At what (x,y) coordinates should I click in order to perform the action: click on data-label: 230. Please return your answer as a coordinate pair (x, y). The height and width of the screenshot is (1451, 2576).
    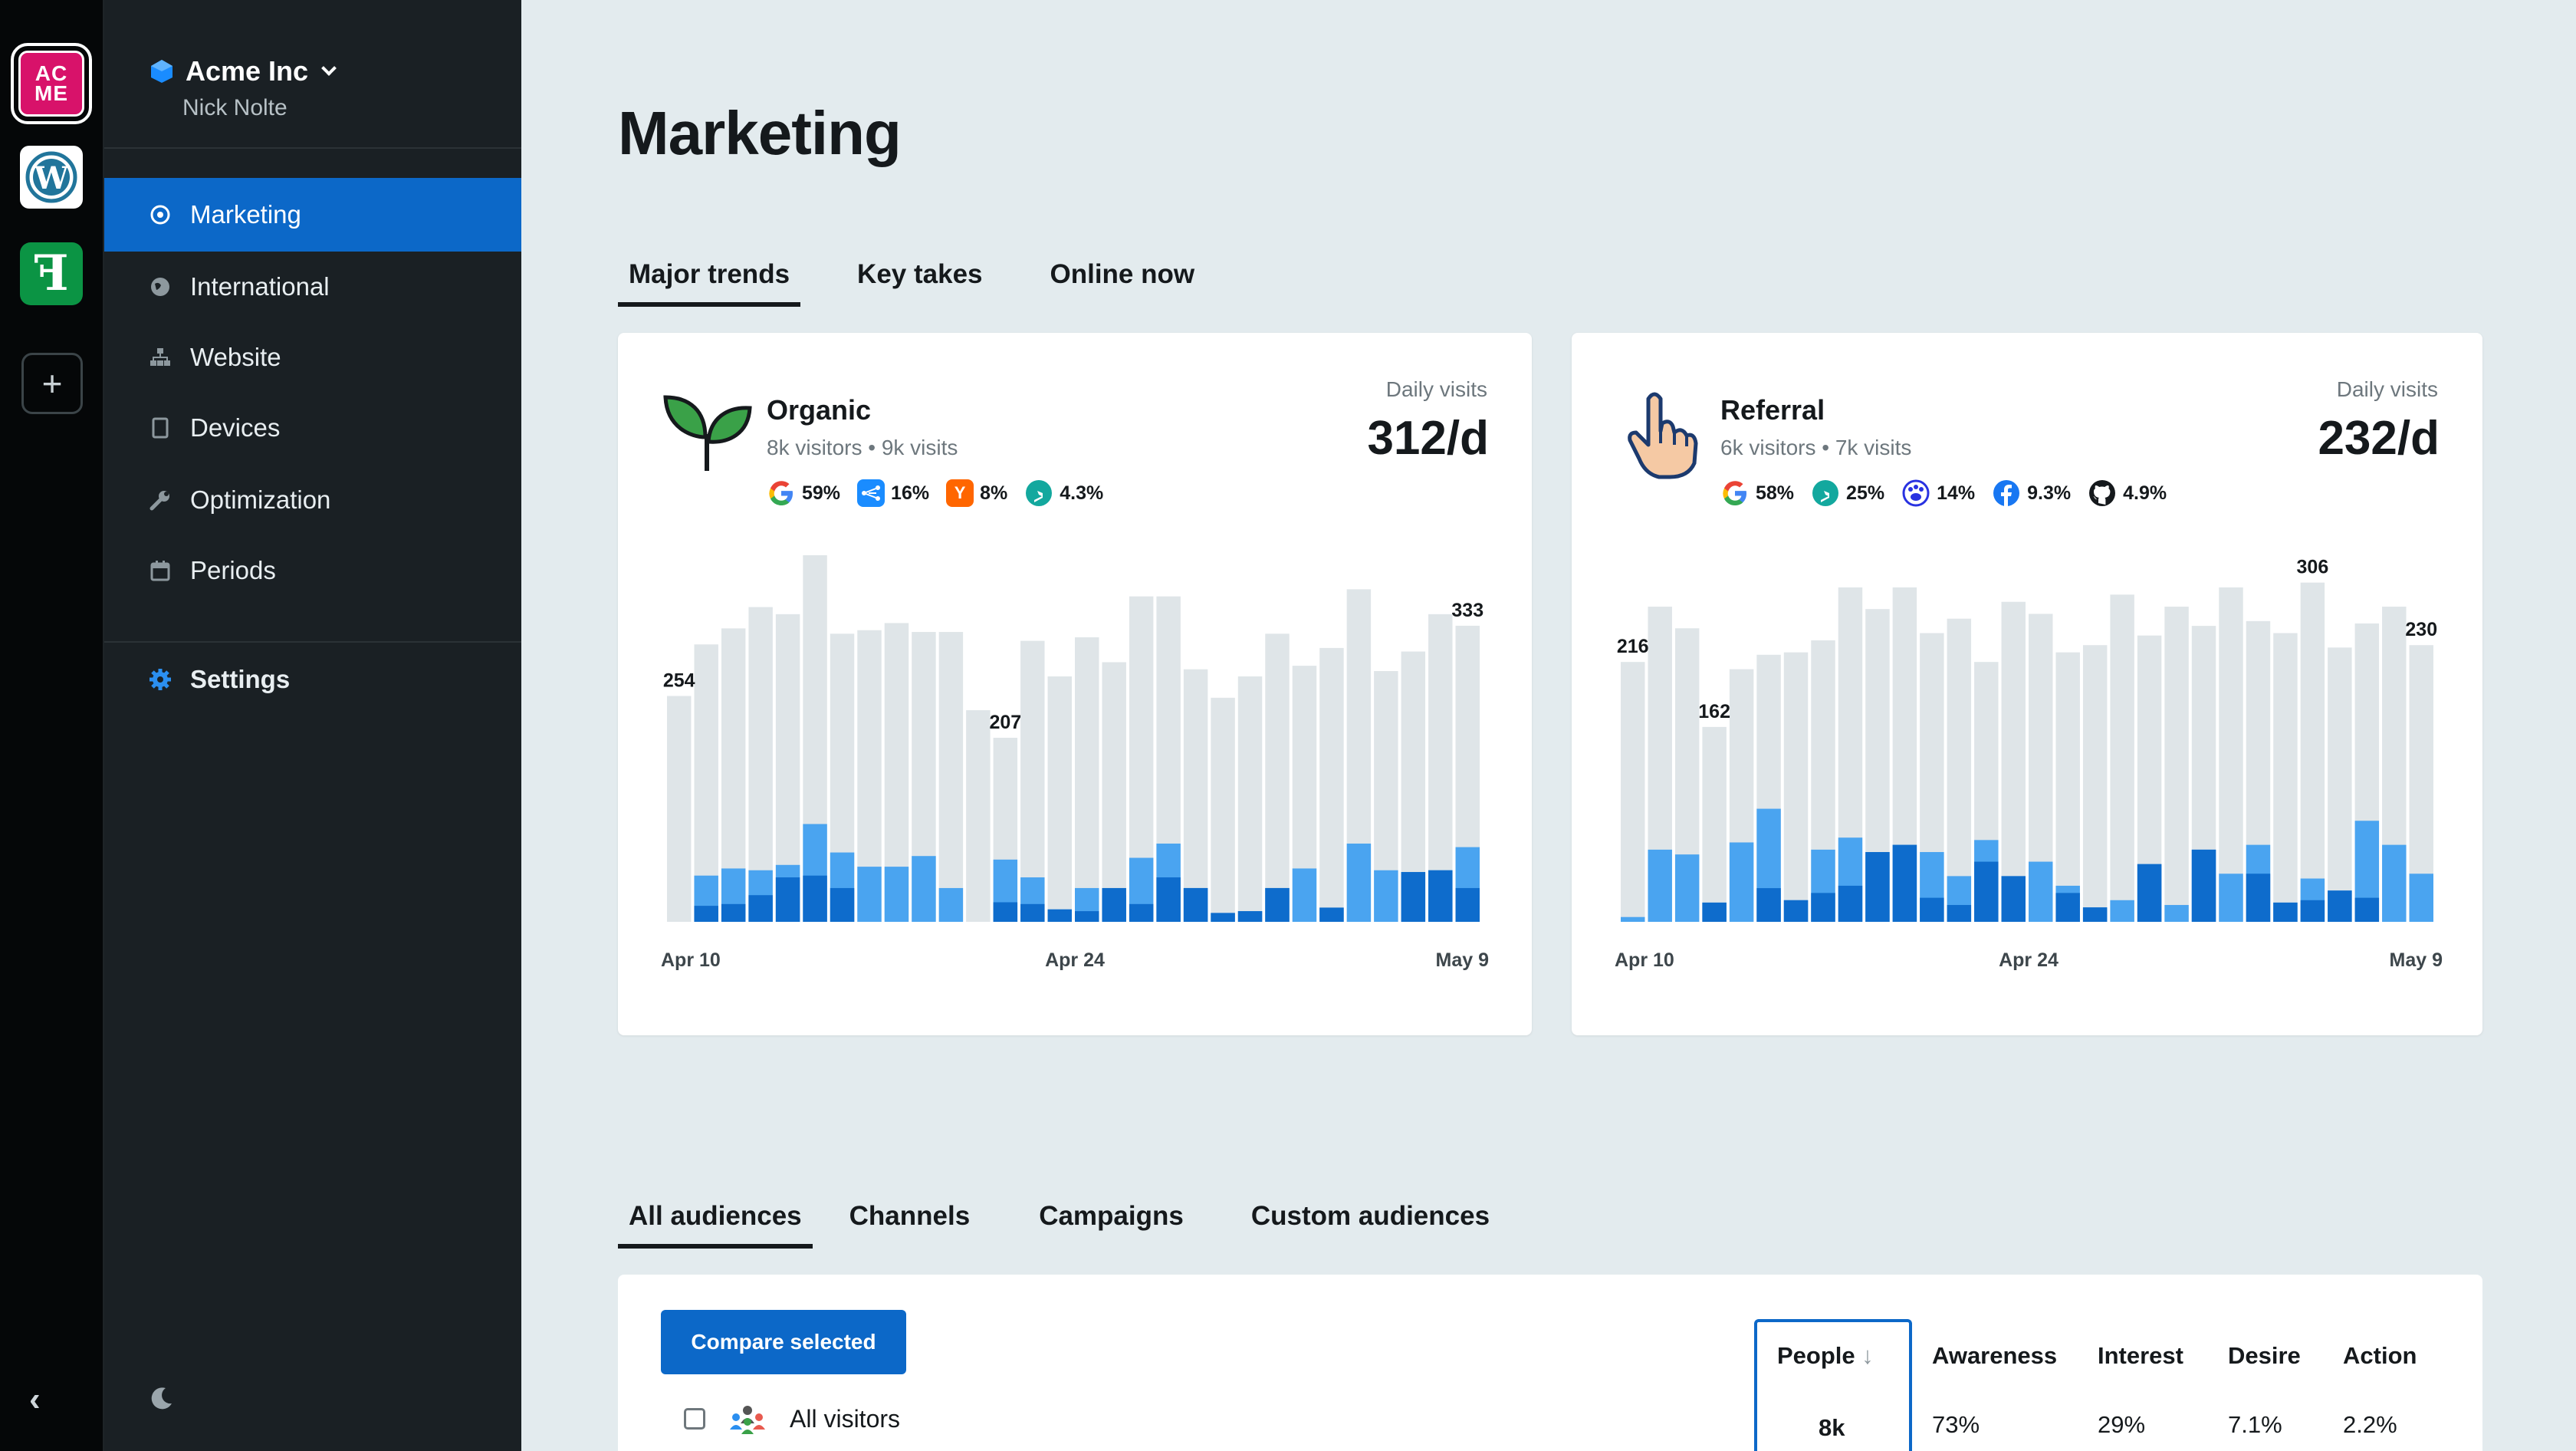
    Looking at the image, I should click on (2421, 629).